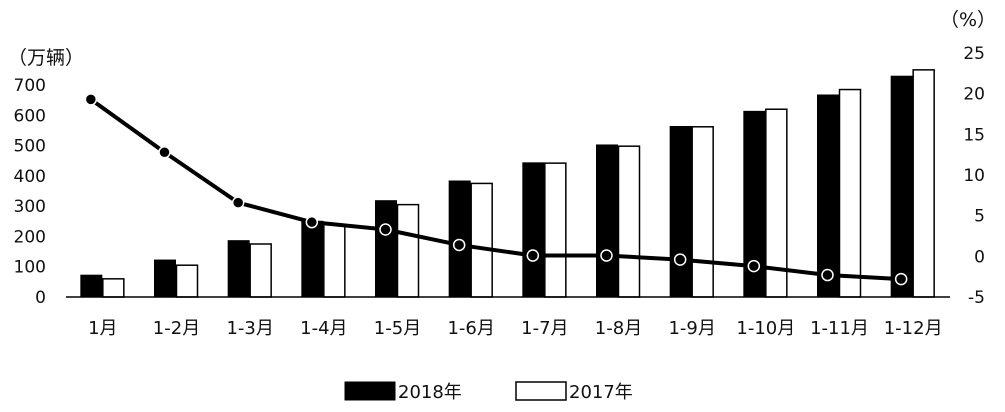  I want to click on x-tick-label: 1月, so click(102, 328).